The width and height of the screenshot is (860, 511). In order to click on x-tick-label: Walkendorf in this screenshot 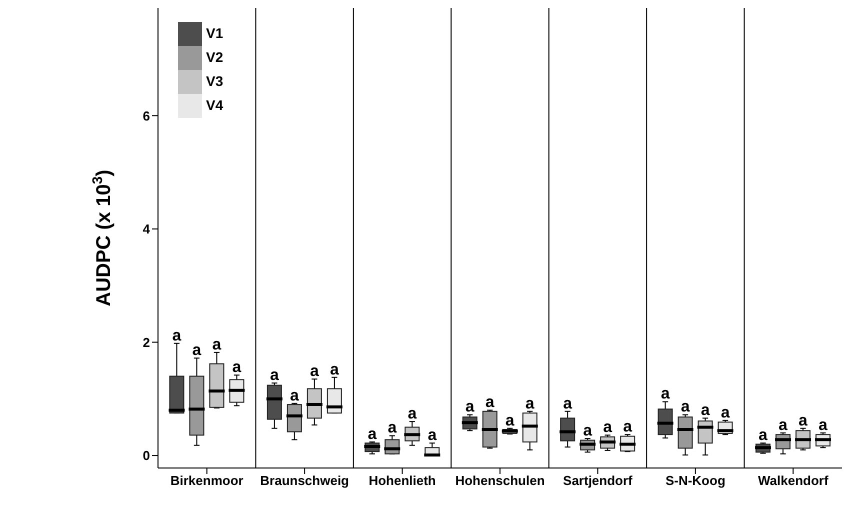, I will do `click(793, 480)`.